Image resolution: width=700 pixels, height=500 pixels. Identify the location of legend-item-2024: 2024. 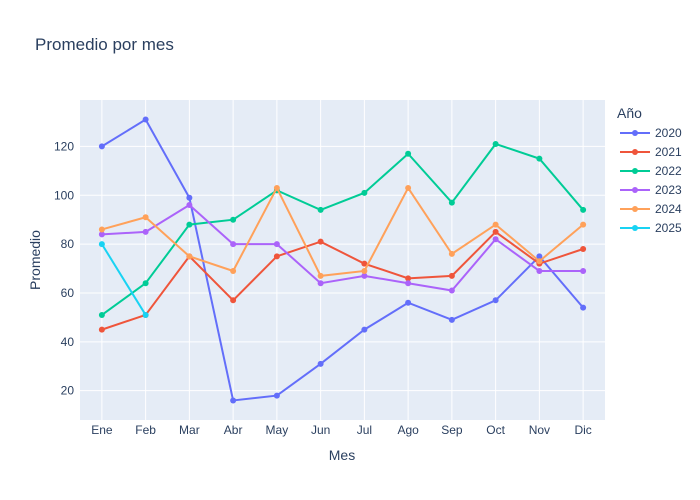
(651, 209).